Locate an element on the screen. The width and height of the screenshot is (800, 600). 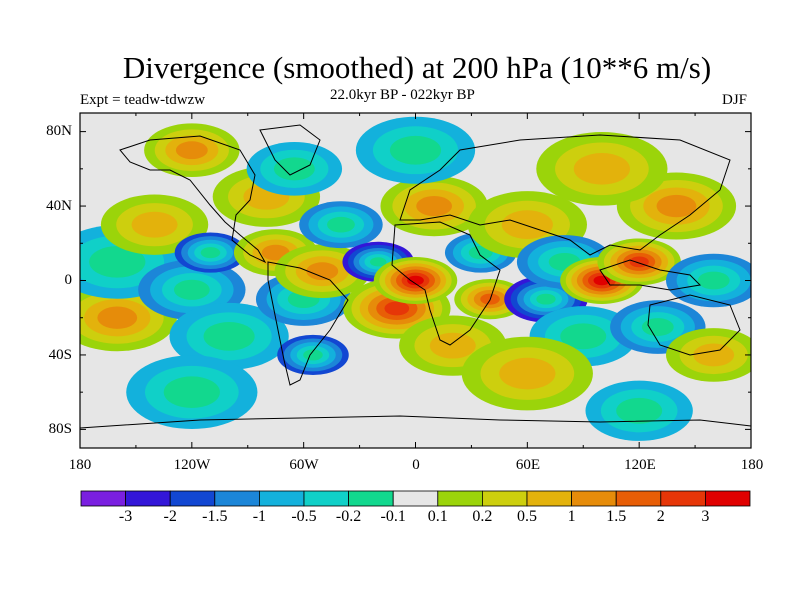
x-tick-label-180e: 180 is located at coordinates (752, 465).